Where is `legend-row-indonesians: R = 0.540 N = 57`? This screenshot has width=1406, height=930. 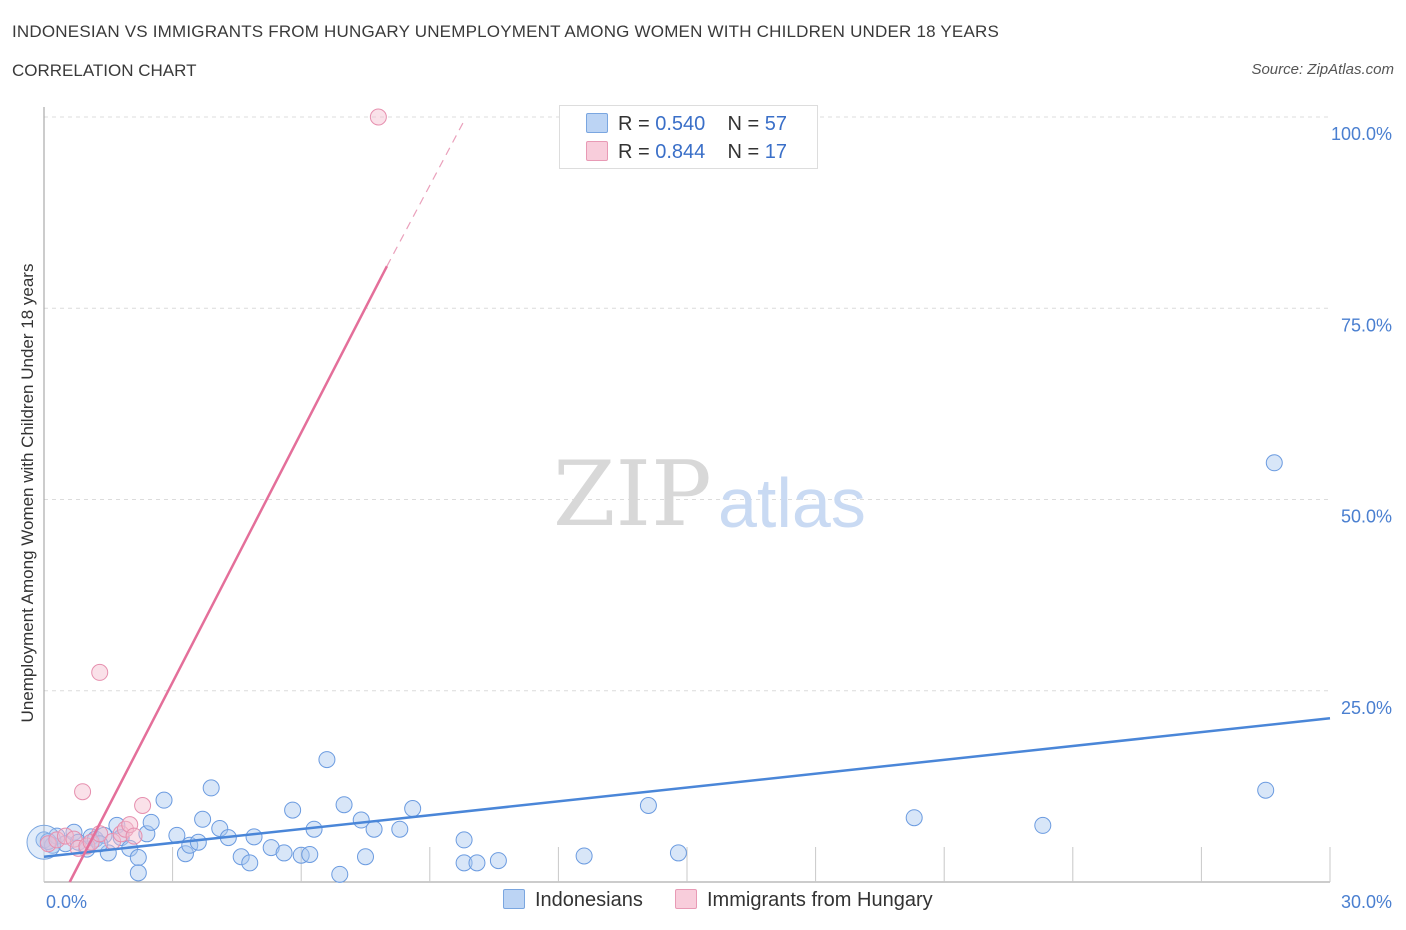 legend-row-indonesians: R = 0.540 N = 57 is located at coordinates (686, 126).